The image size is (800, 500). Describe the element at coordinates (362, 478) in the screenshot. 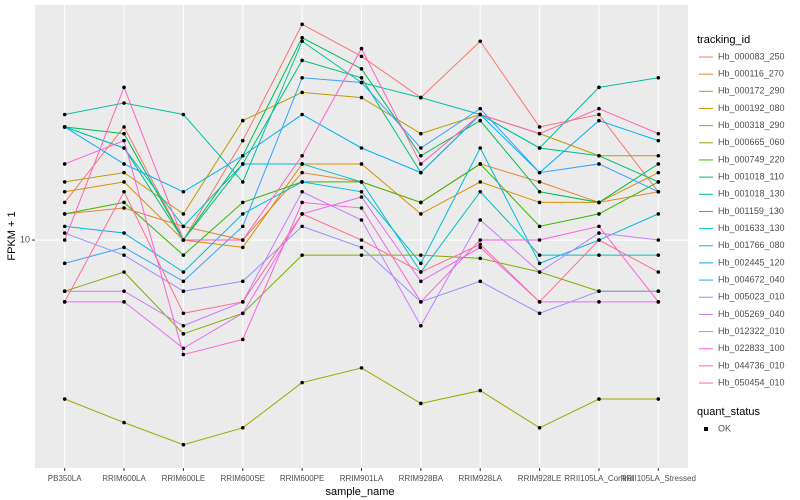

I see `x-tick-label: RRIM901LA` at that location.